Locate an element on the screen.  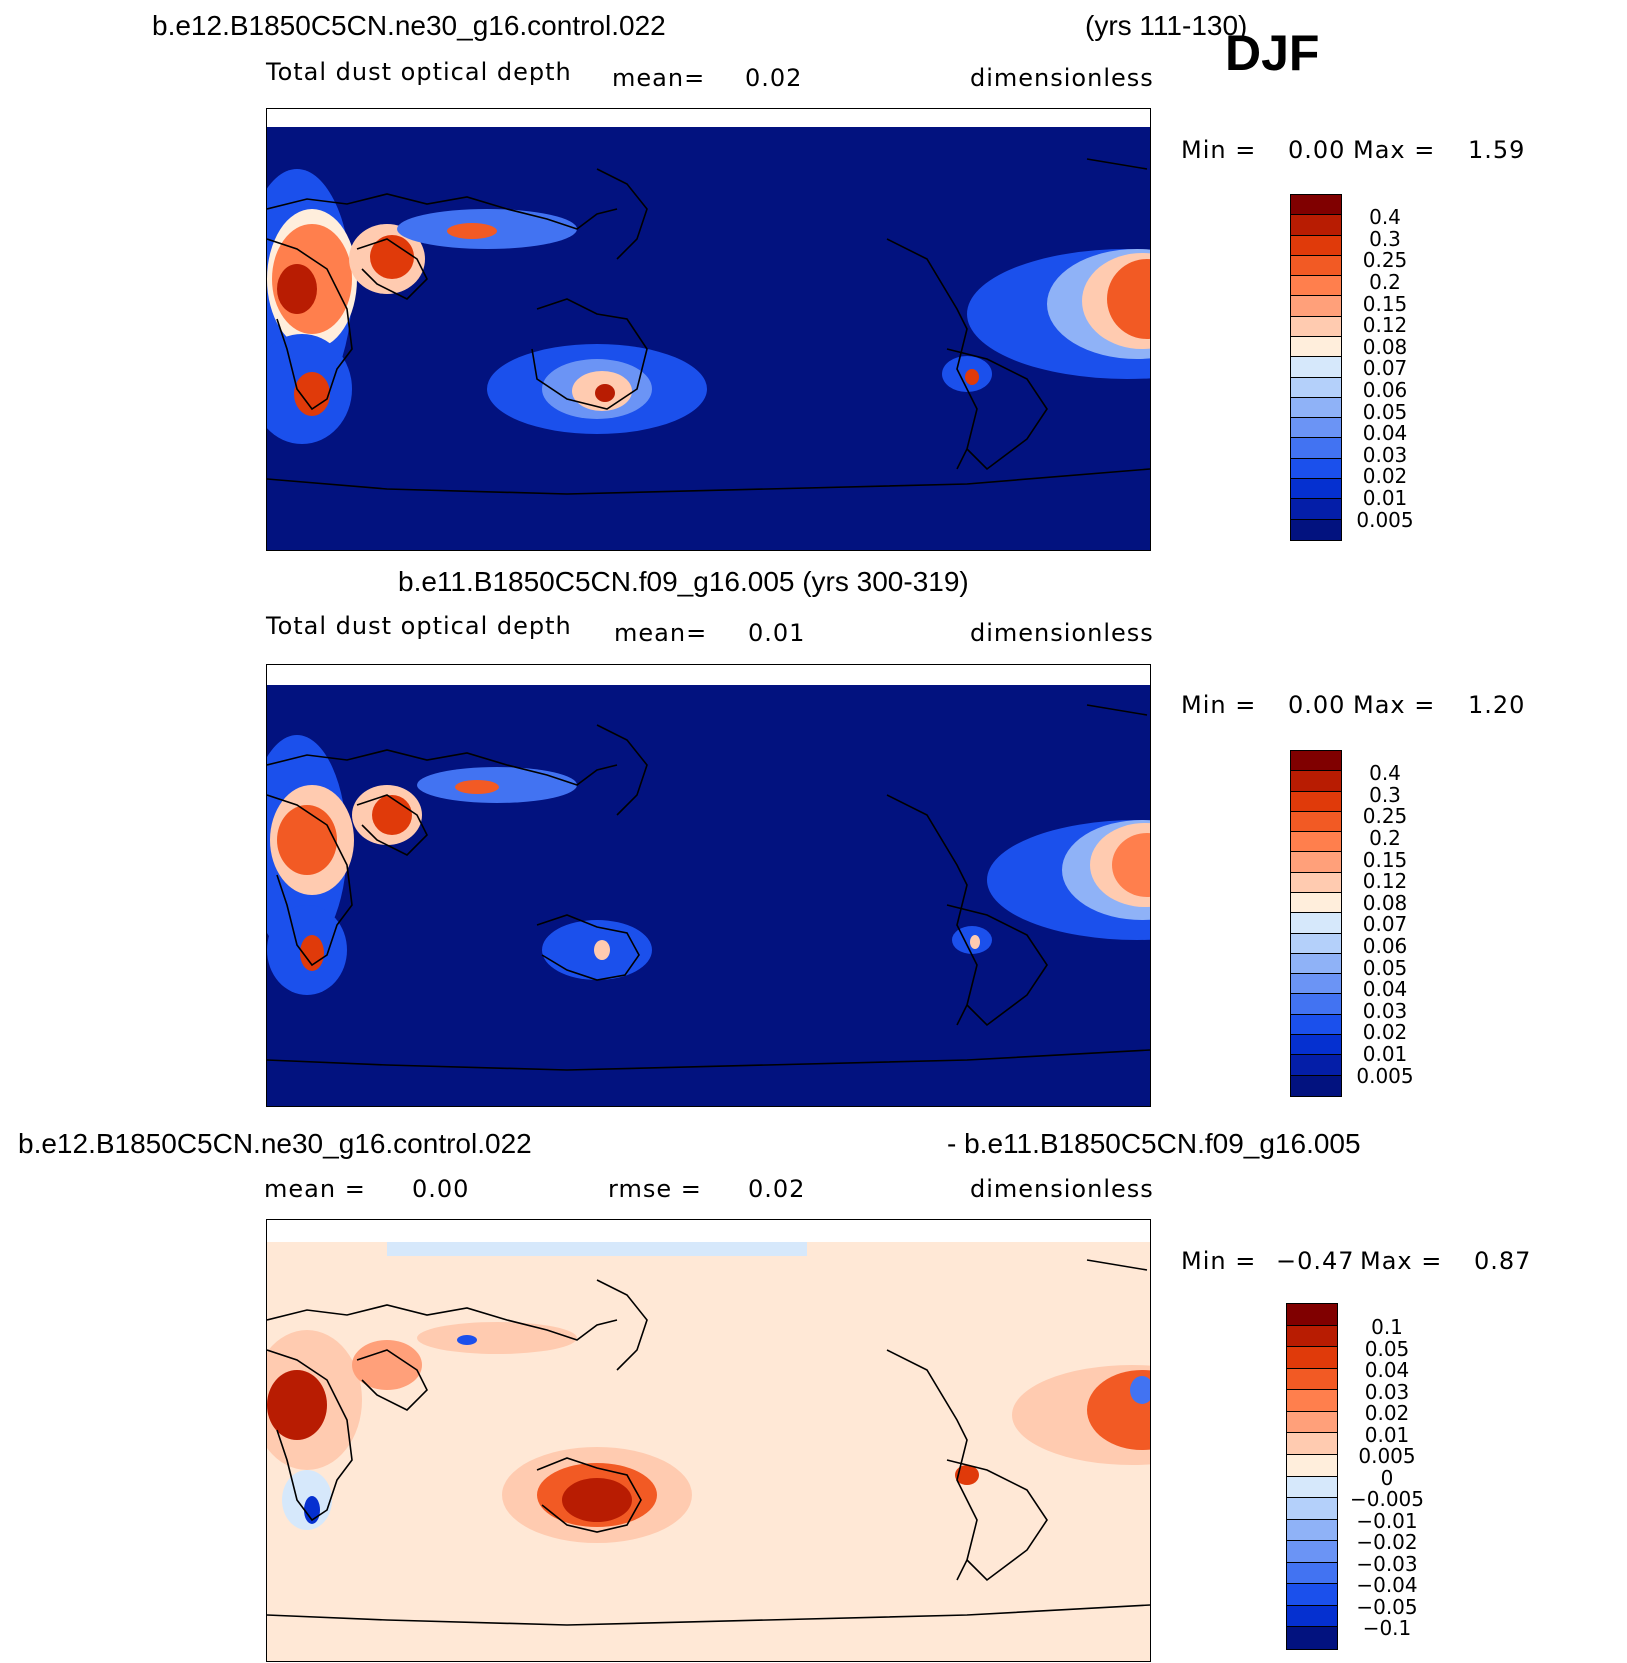
colorbar-label: 0.05 is located at coordinates (1385, 412).